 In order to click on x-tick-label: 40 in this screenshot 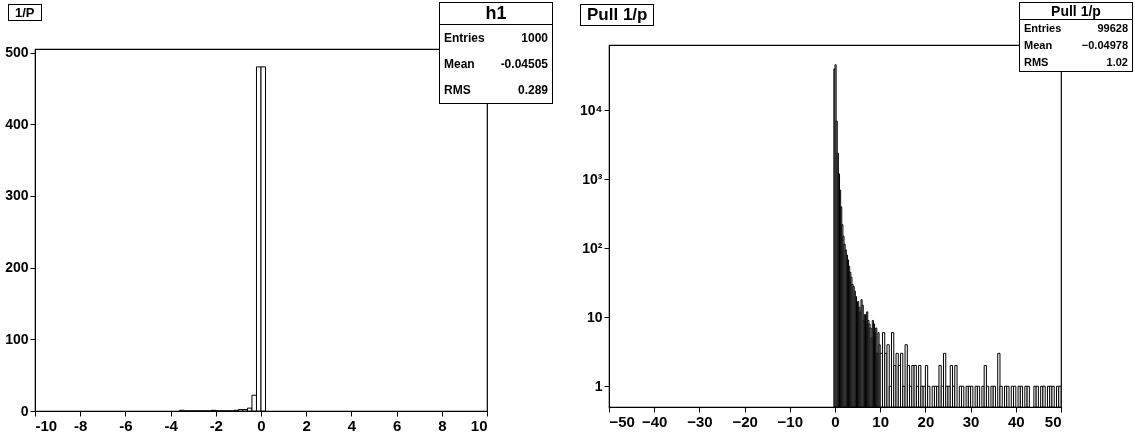, I will do `click(1016, 421)`.